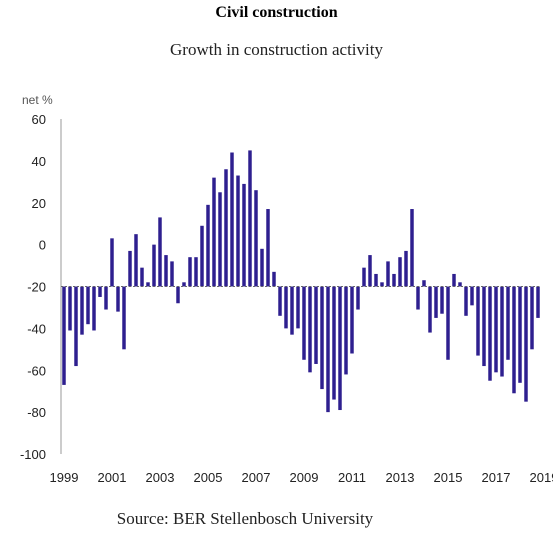 The height and width of the screenshot is (540, 553). What do you see at coordinates (160, 477) in the screenshot?
I see `x-tick-label: 2003` at bounding box center [160, 477].